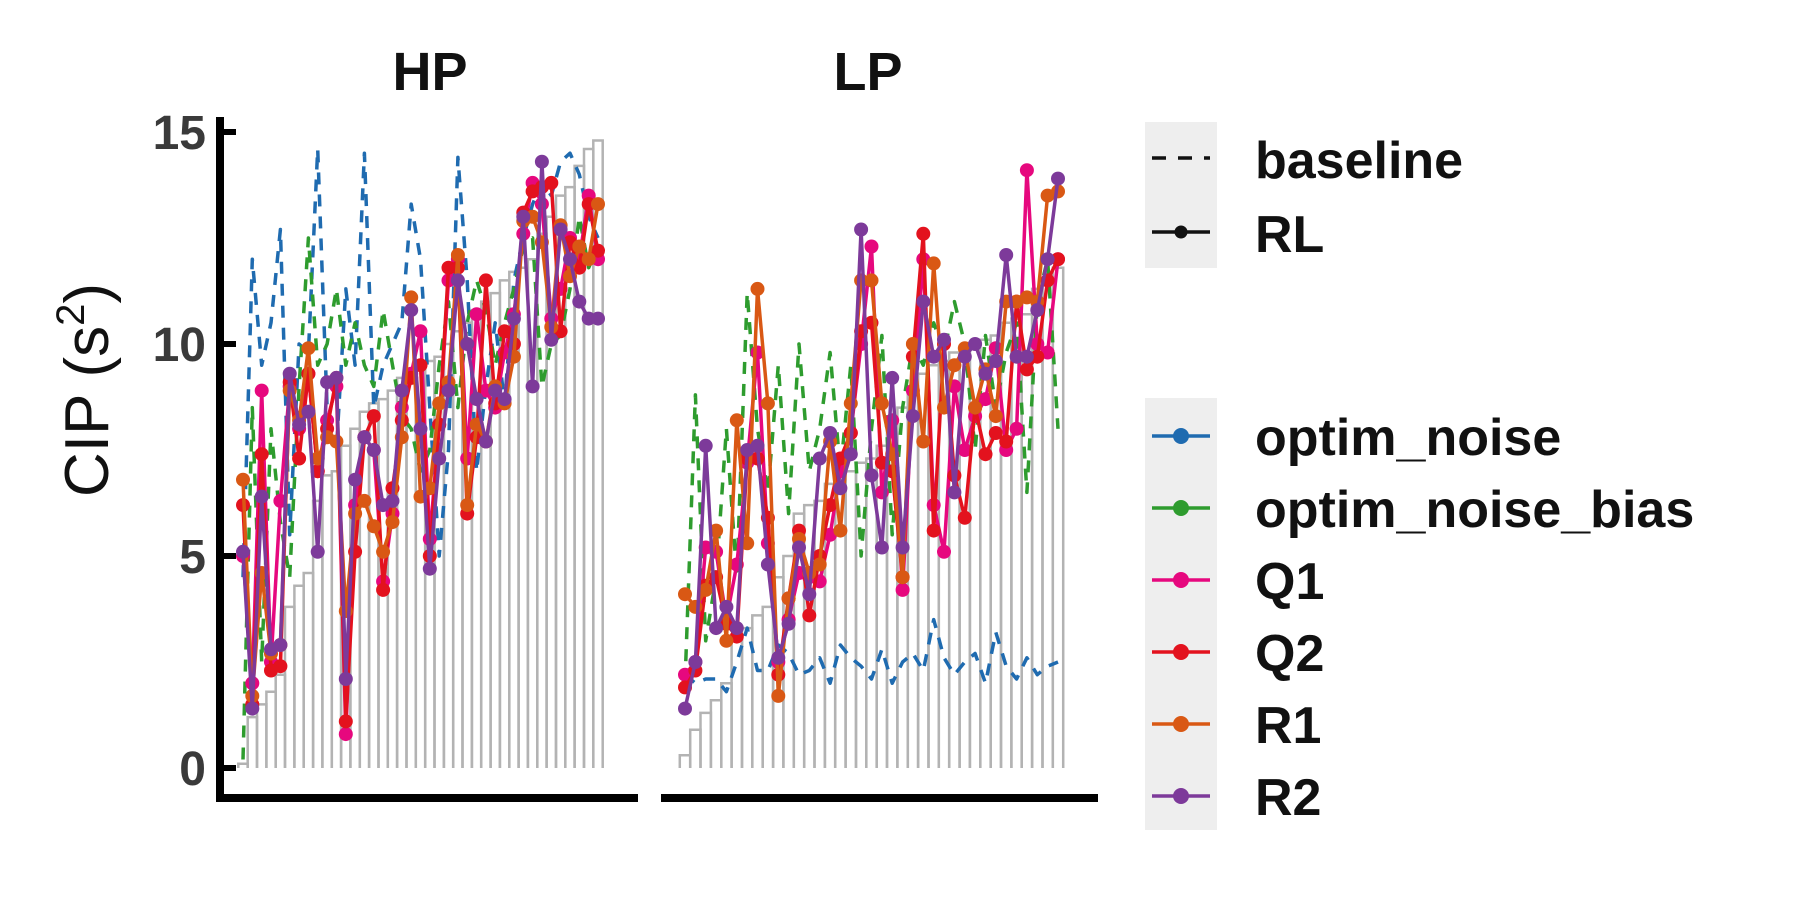 Image resolution: width=1800 pixels, height=900 pixels. I want to click on legend-rl-point, so click(1181, 232).